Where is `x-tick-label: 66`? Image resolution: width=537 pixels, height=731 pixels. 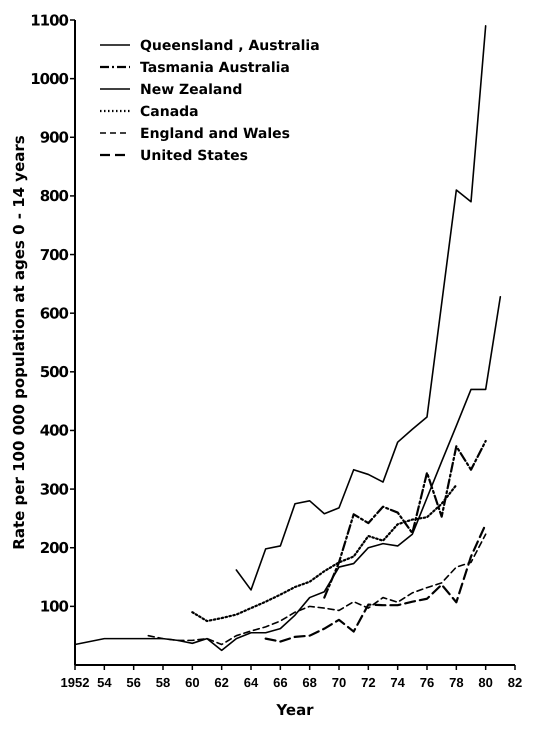
x-tick-label: 66 is located at coordinates (280, 682).